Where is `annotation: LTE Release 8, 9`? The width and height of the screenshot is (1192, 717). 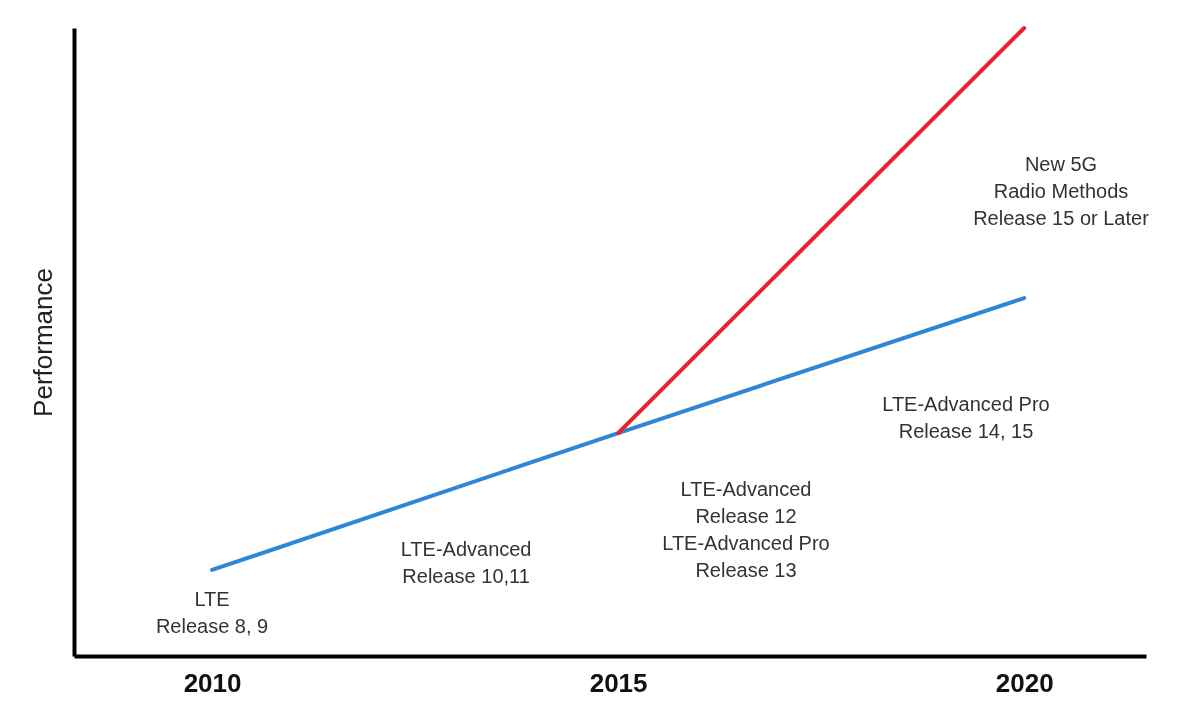 annotation: LTE Release 8, 9 is located at coordinates (212, 612).